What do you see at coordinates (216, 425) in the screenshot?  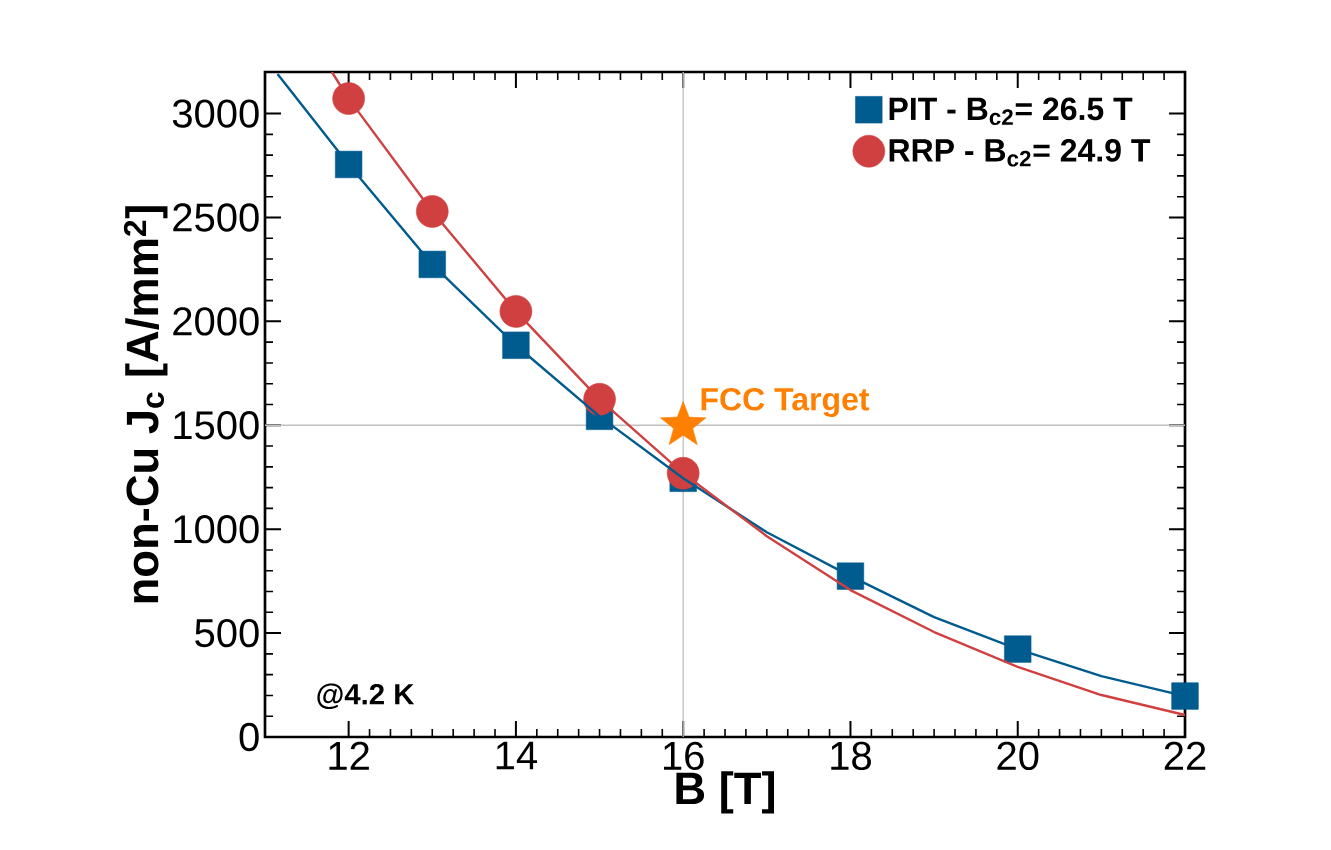 I see `y-tick-label: 1500` at bounding box center [216, 425].